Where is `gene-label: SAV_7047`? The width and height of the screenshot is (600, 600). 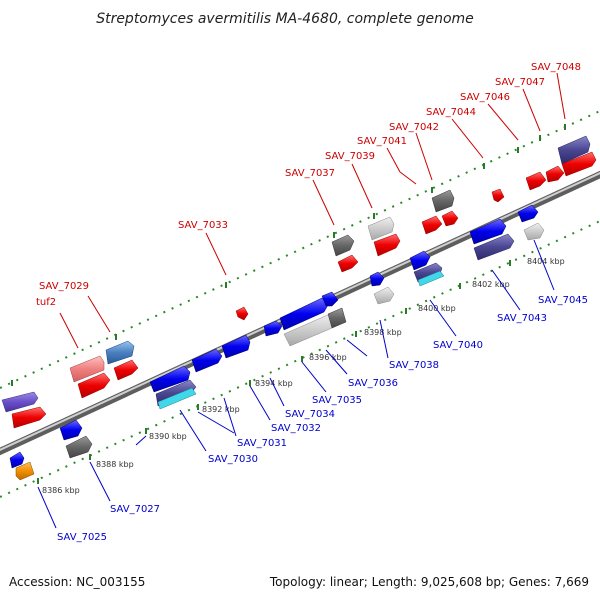 gene-label: SAV_7047 is located at coordinates (520, 82).